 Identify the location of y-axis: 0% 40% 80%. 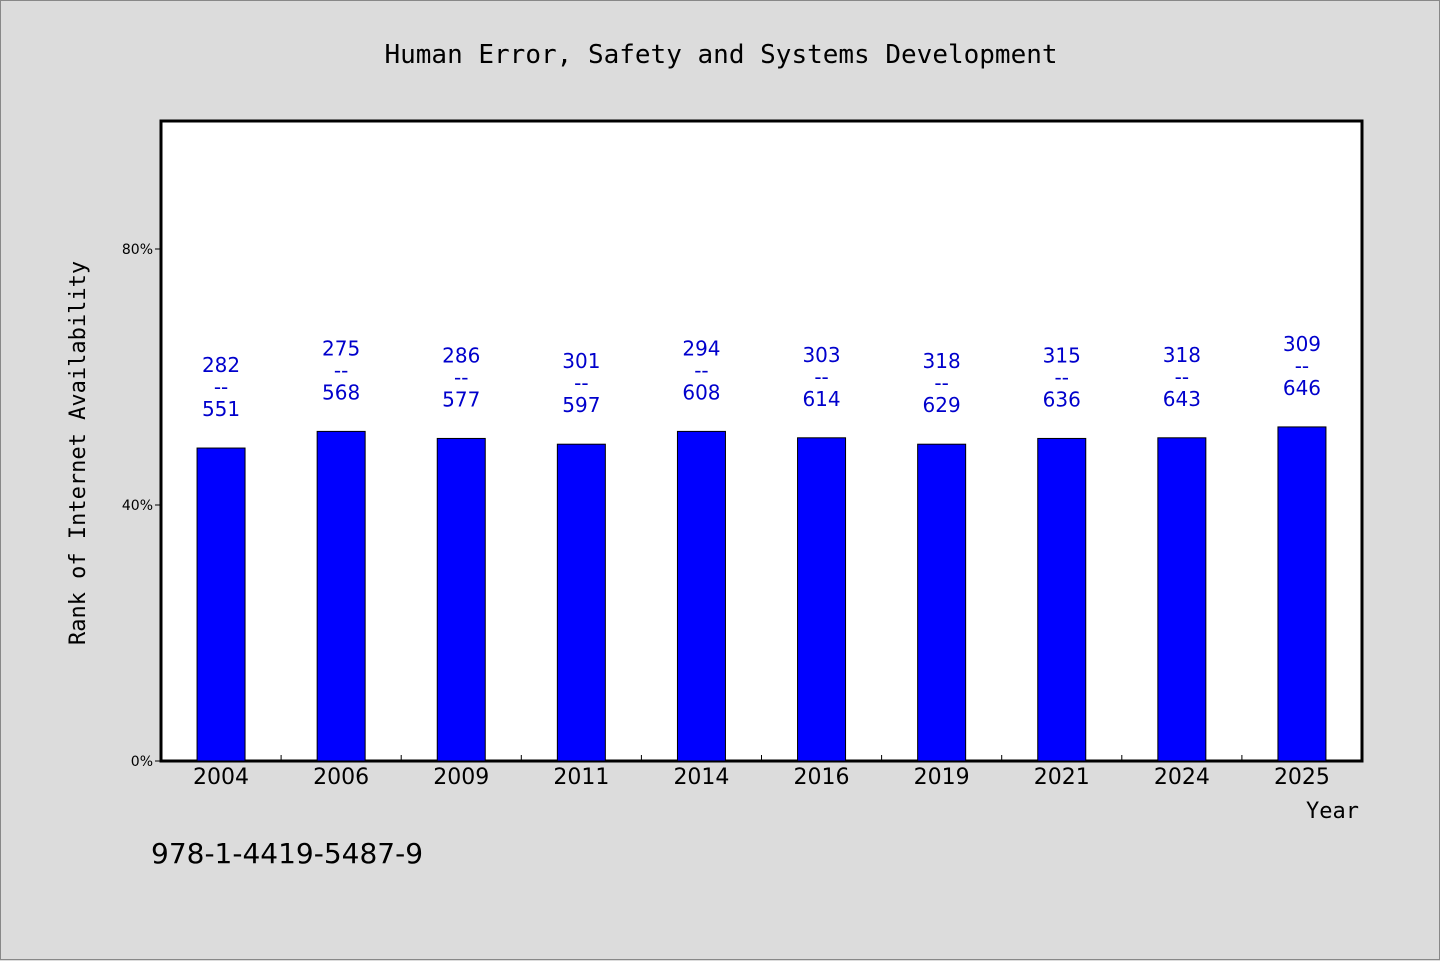
(141, 506).